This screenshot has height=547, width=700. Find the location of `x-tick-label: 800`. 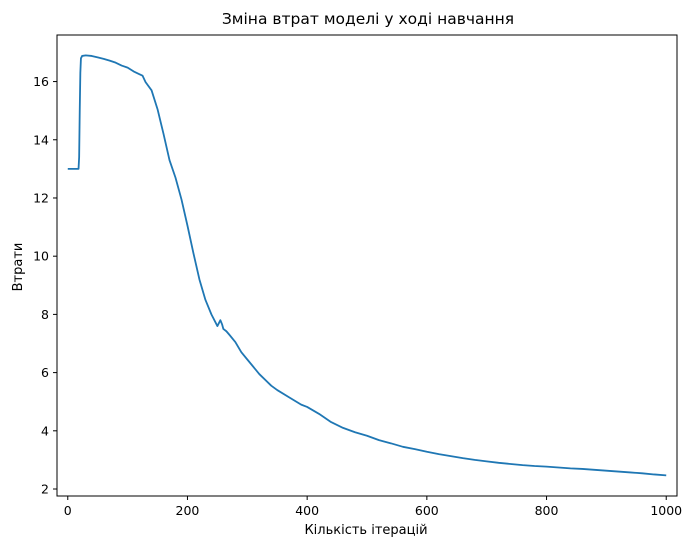

x-tick-label: 800 is located at coordinates (547, 510).